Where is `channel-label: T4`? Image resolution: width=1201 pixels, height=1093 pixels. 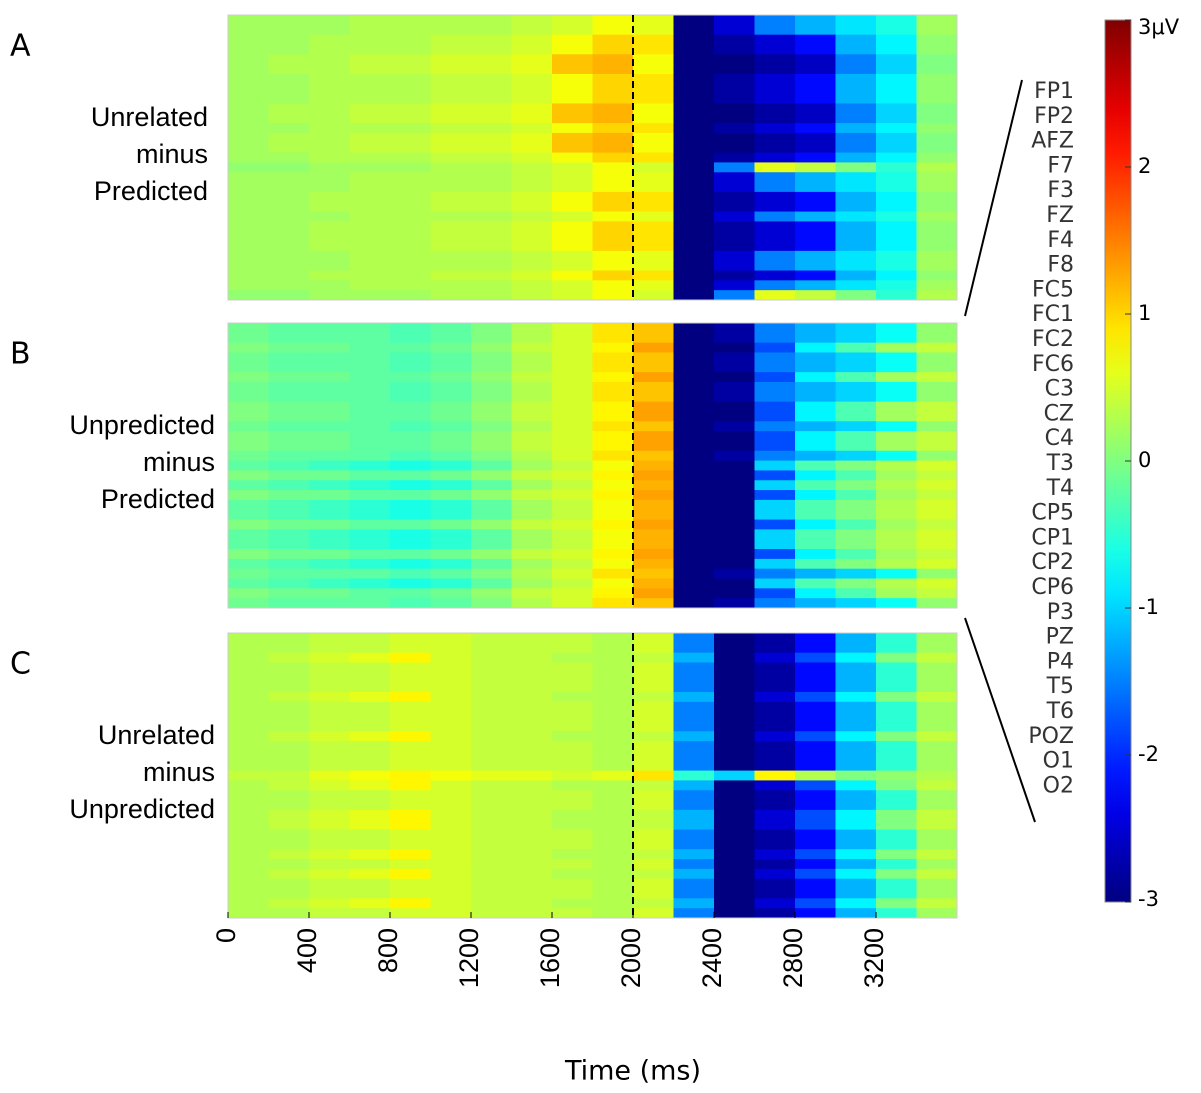
channel-label: T4 is located at coordinates (1060, 488).